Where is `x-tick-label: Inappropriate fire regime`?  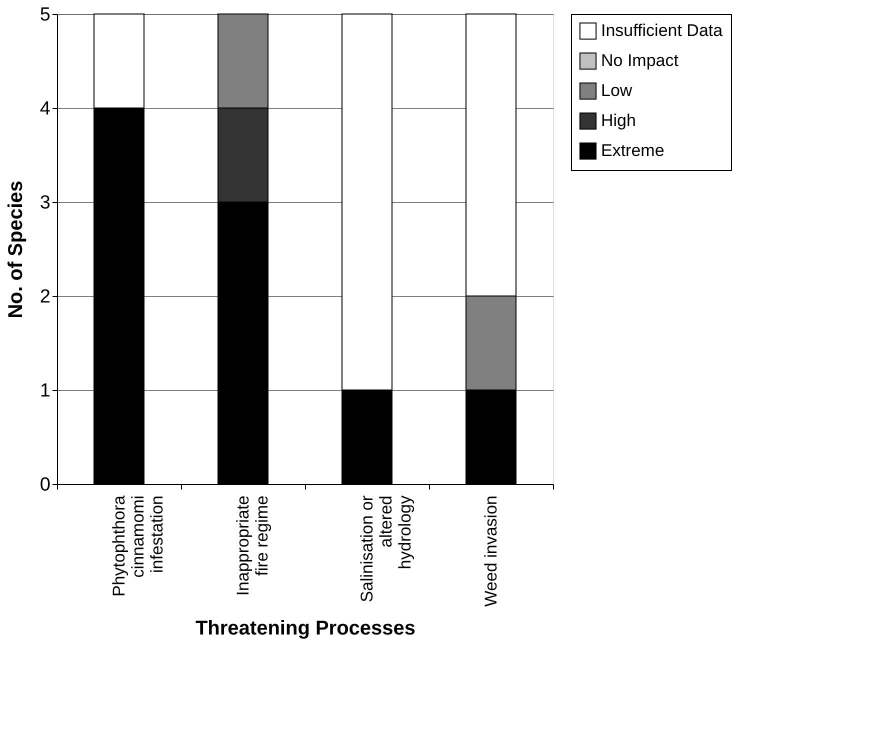 x-tick-label: Inappropriate fire regime is located at coordinates (253, 546).